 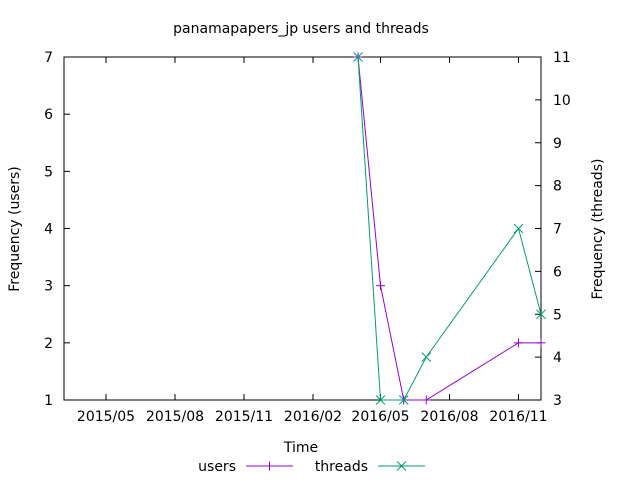 I want to click on y-right-tick-label: 8, so click(x=557, y=187).